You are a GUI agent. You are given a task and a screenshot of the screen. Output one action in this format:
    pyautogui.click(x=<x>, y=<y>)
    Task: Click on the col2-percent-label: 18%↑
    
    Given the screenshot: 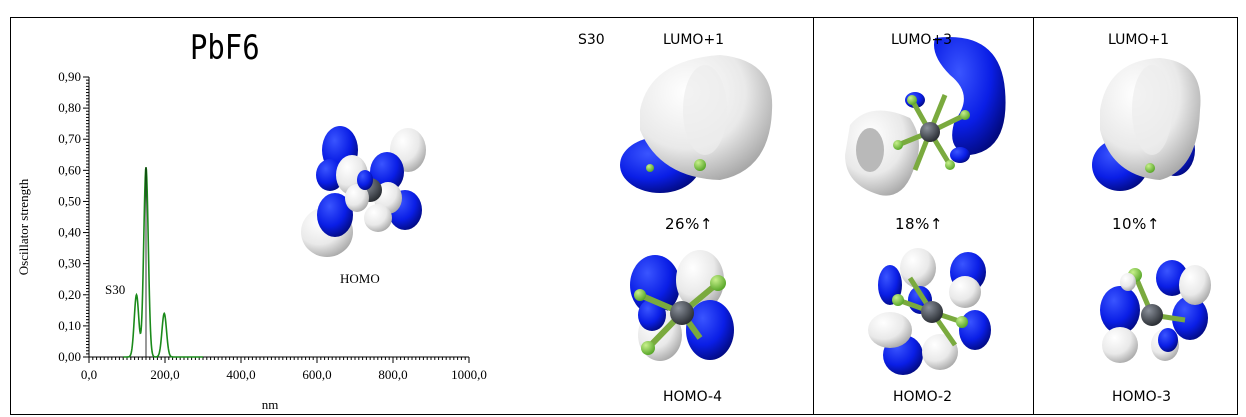 What is the action you would take?
    pyautogui.click(x=919, y=224)
    